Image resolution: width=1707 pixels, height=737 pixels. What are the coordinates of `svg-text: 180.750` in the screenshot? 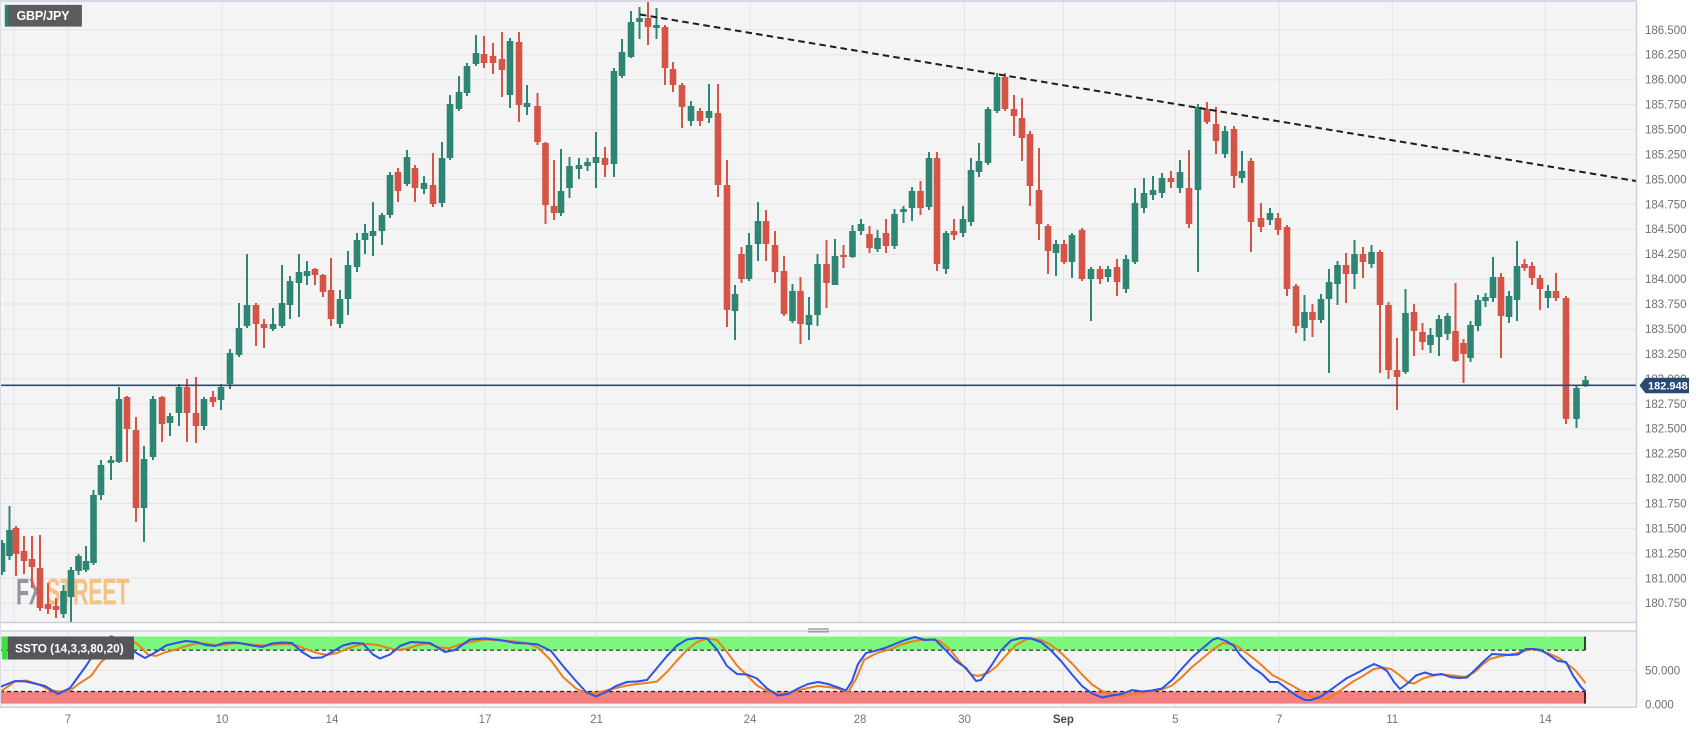 It's located at (1666, 604).